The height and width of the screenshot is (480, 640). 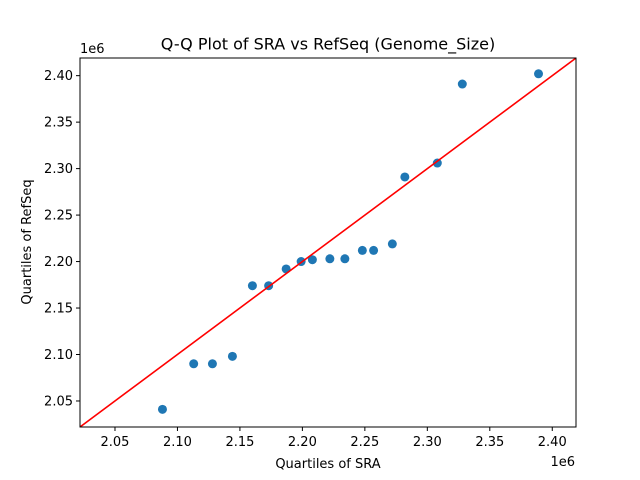 What do you see at coordinates (58, 216) in the screenshot?
I see `y-tick-label: 2.25` at bounding box center [58, 216].